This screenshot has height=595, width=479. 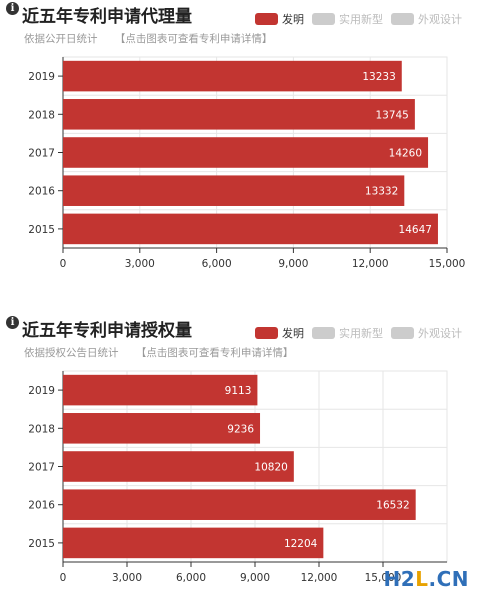 I want to click on watermark-two: 2, so click(x=408, y=579).